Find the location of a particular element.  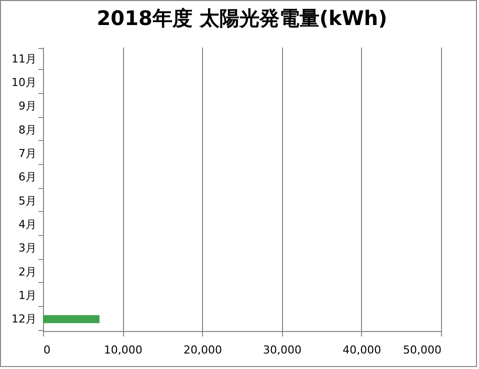

y-tick-label: 3月 is located at coordinates (27, 248).